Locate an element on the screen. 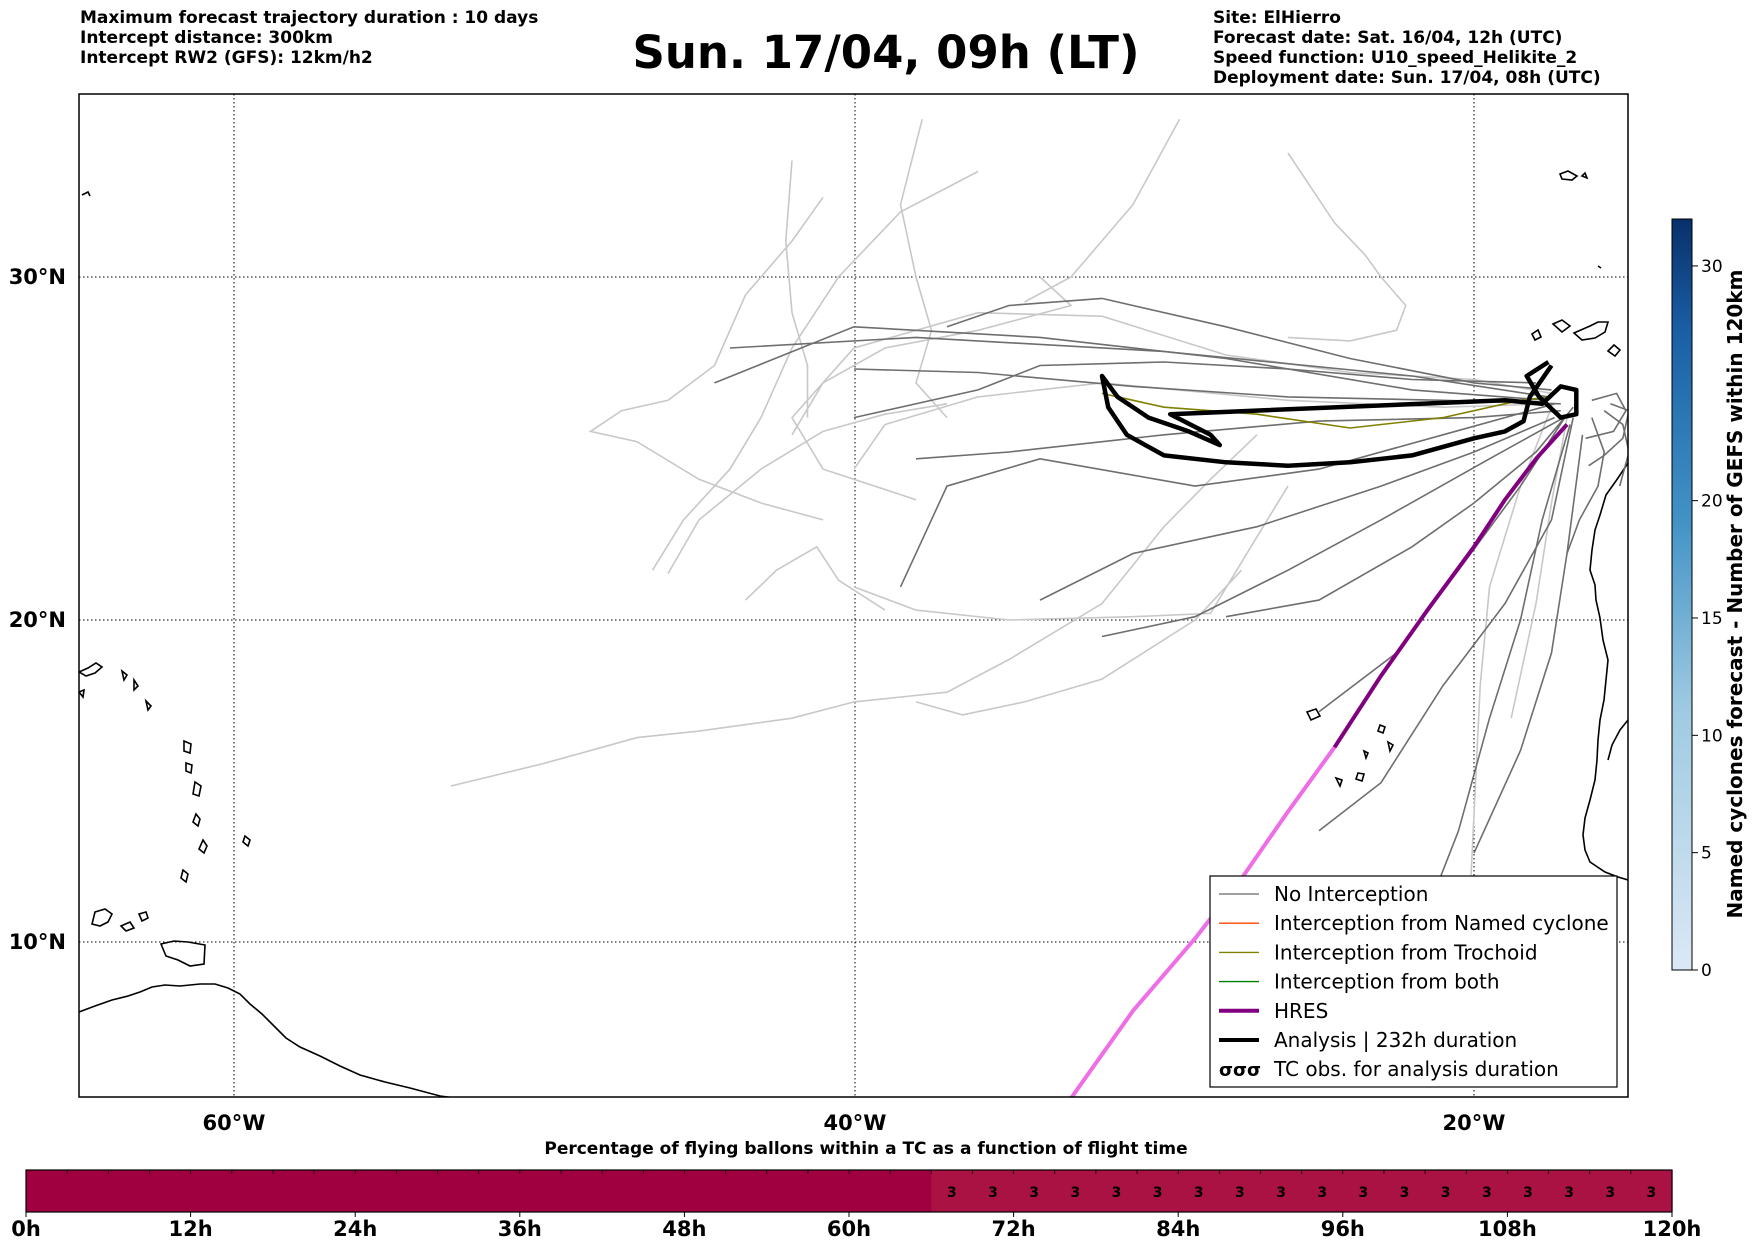  legend-label-2: Interception from Trochoid is located at coordinates (1406, 952).